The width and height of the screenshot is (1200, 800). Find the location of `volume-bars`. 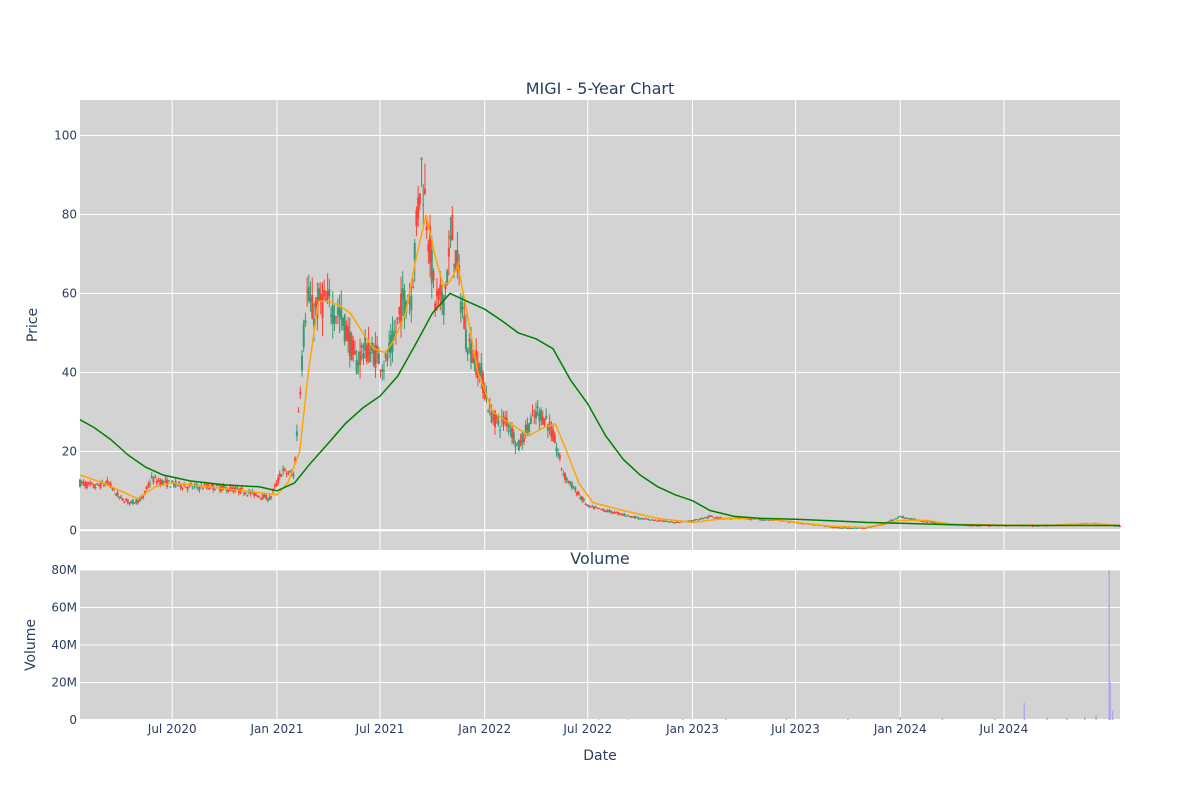

volume-bars is located at coordinates (855, 645).